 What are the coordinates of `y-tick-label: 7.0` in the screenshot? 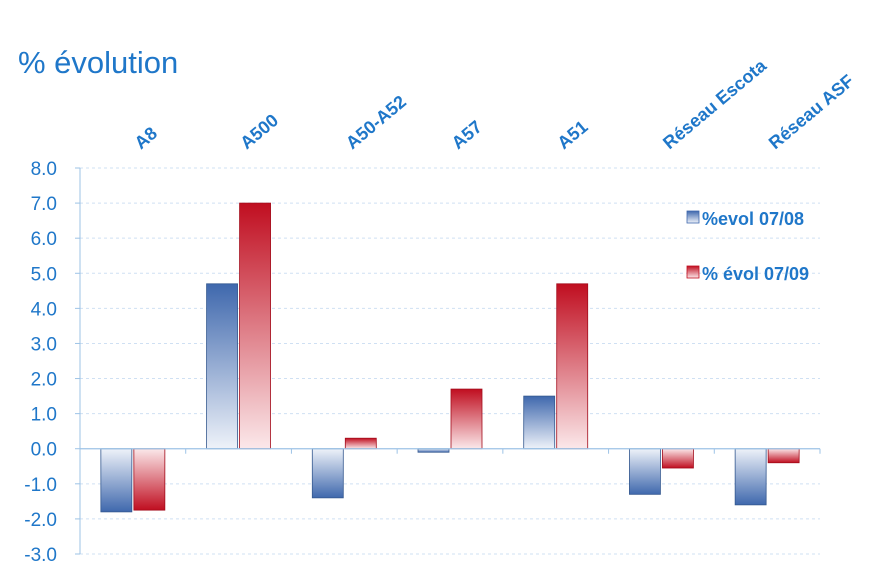 It's located at (44, 204).